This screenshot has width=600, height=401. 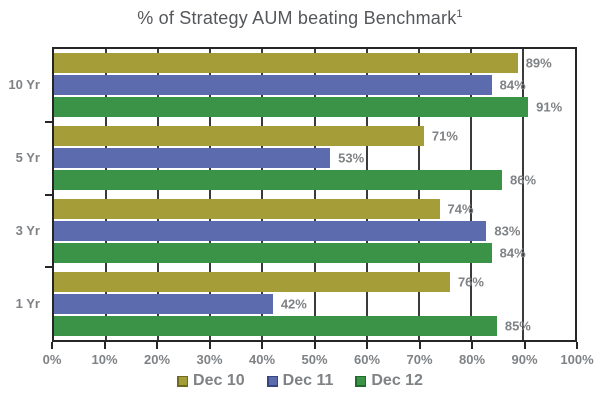 I want to click on x-axis-labels: 0% 10% 20% 30% 40% 50% 60% 70% 80% 90% 100%, so click(x=318, y=360).